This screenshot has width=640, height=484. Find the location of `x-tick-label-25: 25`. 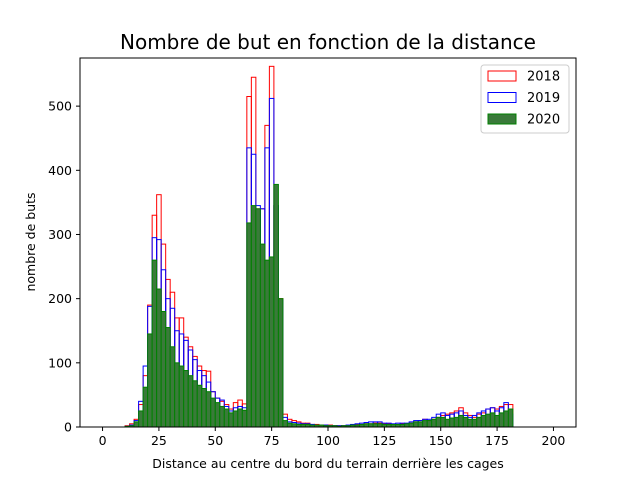

x-tick-label-25: 25 is located at coordinates (159, 440).